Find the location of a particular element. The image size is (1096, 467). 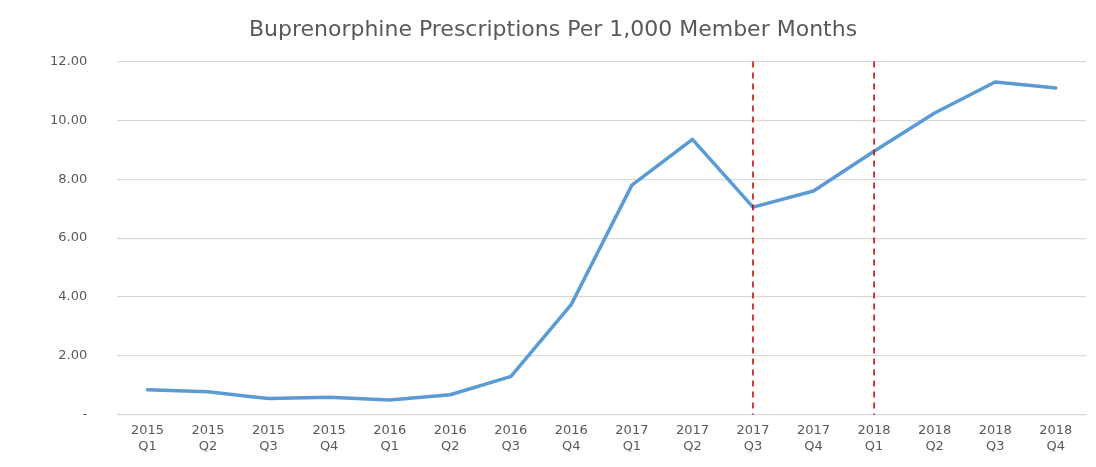

x-tick-label: 2017 Q2 is located at coordinates (692, 437).